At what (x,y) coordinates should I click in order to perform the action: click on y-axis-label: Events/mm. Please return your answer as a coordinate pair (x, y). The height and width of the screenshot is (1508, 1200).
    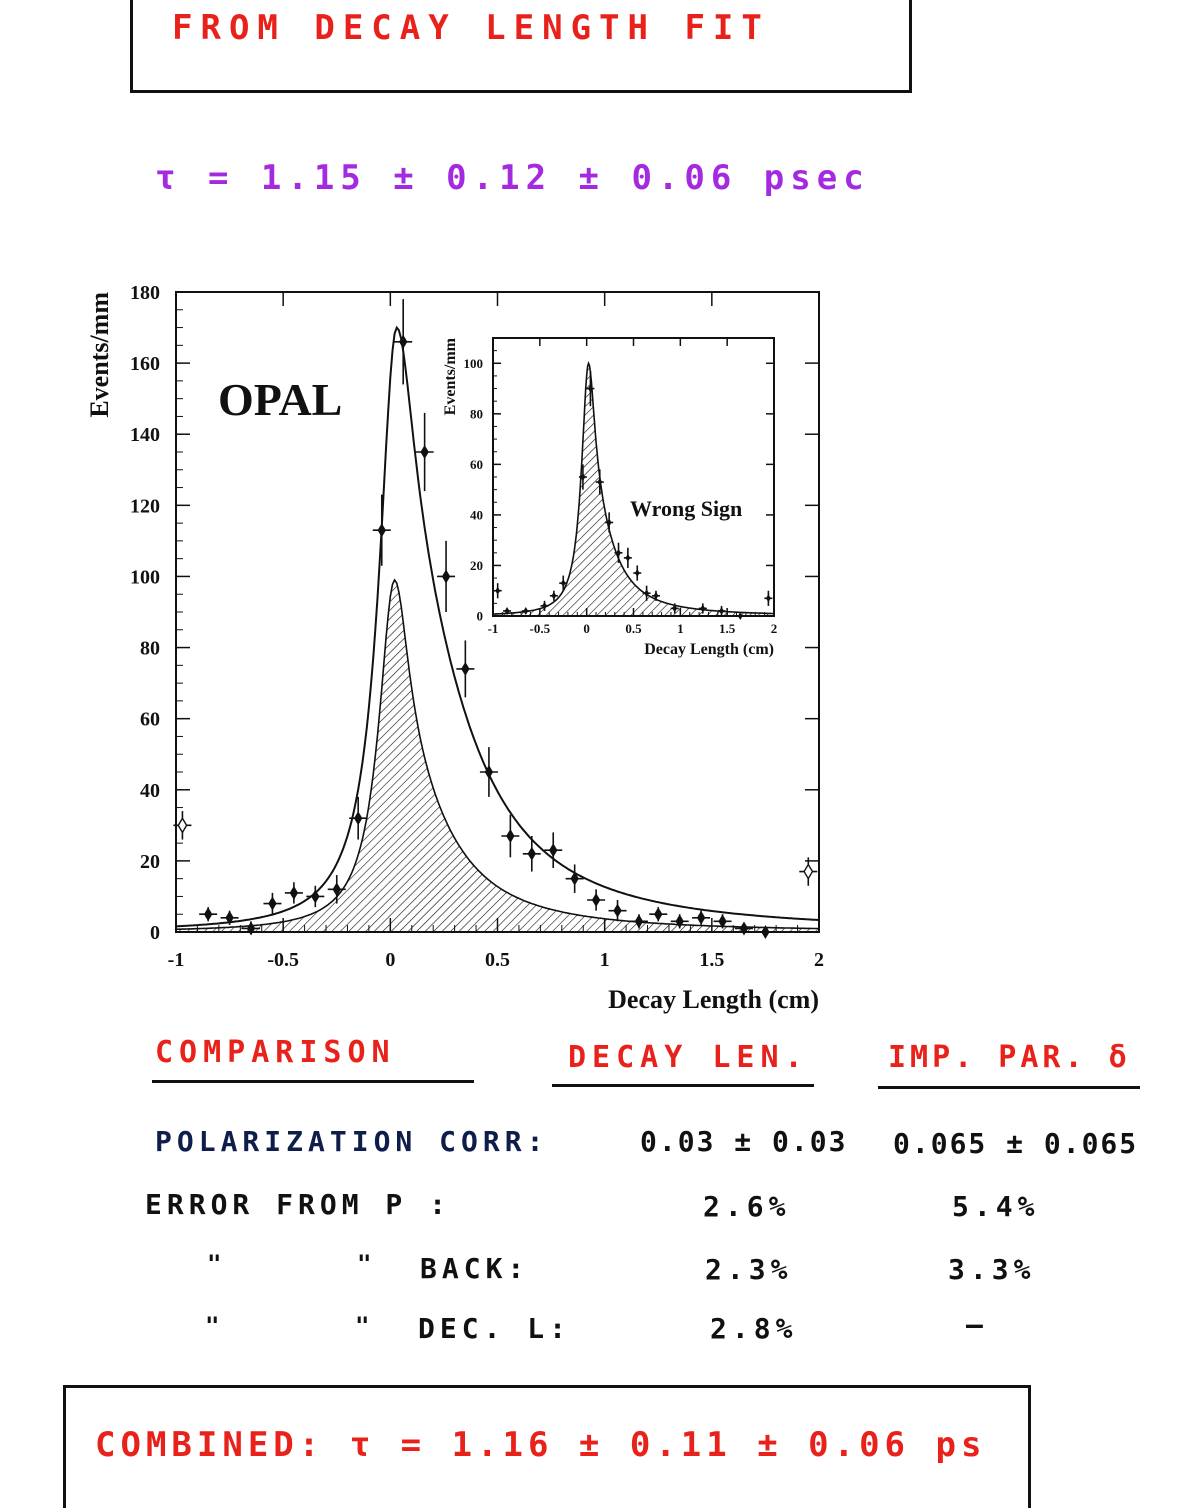
    Looking at the image, I should click on (99, 355).